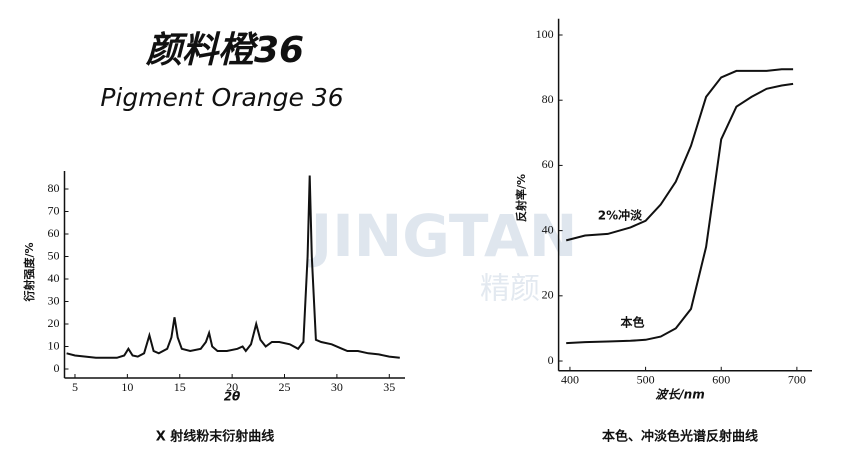 The width and height of the screenshot is (845, 450). Describe the element at coordinates (510, 289) in the screenshot. I see `watermark-cn: 精颜` at that location.